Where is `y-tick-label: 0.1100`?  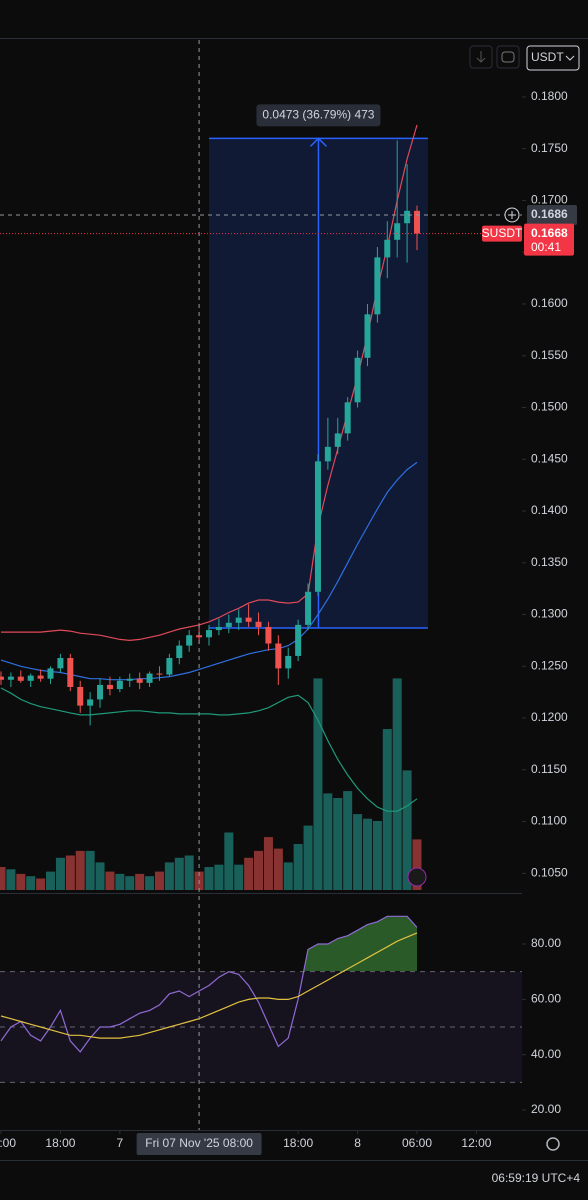
y-tick-label: 0.1100 is located at coordinates (549, 821).